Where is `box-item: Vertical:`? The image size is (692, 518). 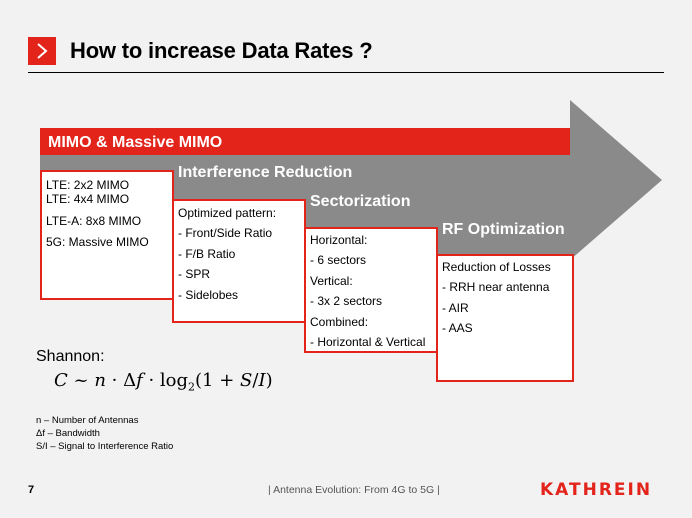
box-item: Vertical: is located at coordinates (331, 280).